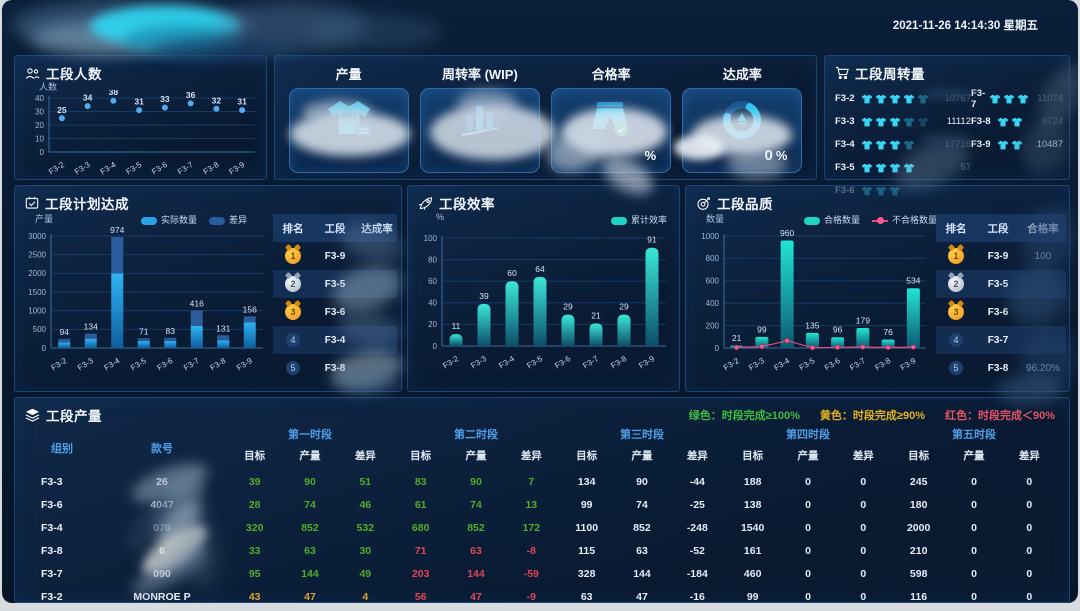 The width and height of the screenshot is (1080, 611). Describe the element at coordinates (310, 527) in the screenshot. I see `value-cell: 852` at that location.